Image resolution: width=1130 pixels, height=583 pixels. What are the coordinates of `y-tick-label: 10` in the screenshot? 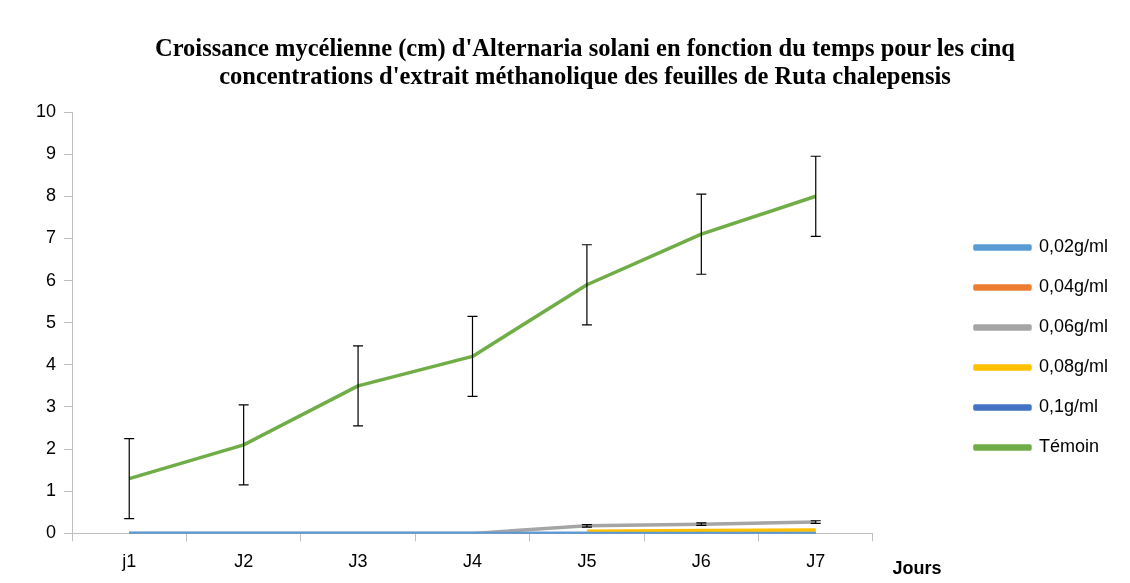 It's located at (46, 110).